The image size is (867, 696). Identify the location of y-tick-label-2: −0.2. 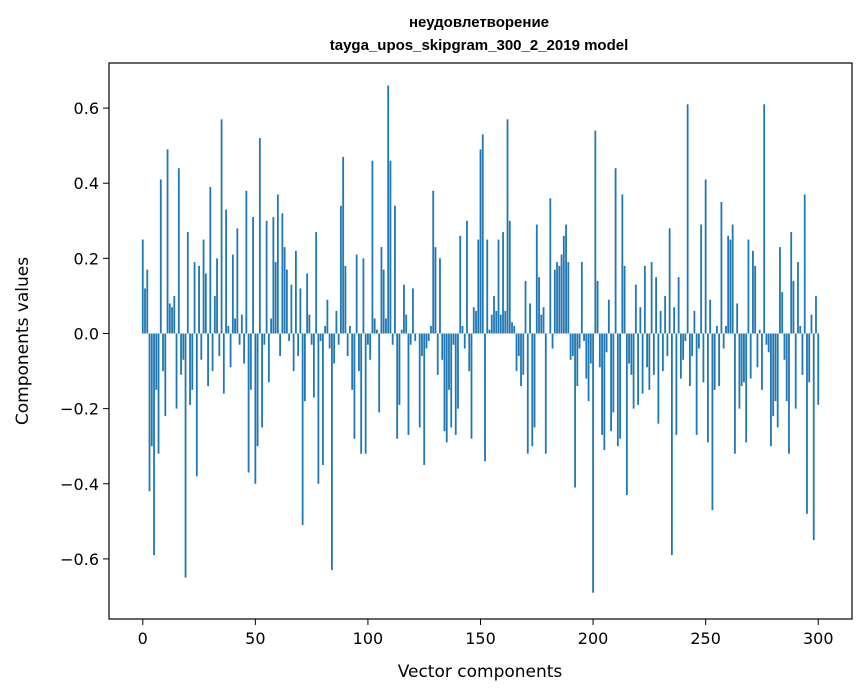
(79, 409).